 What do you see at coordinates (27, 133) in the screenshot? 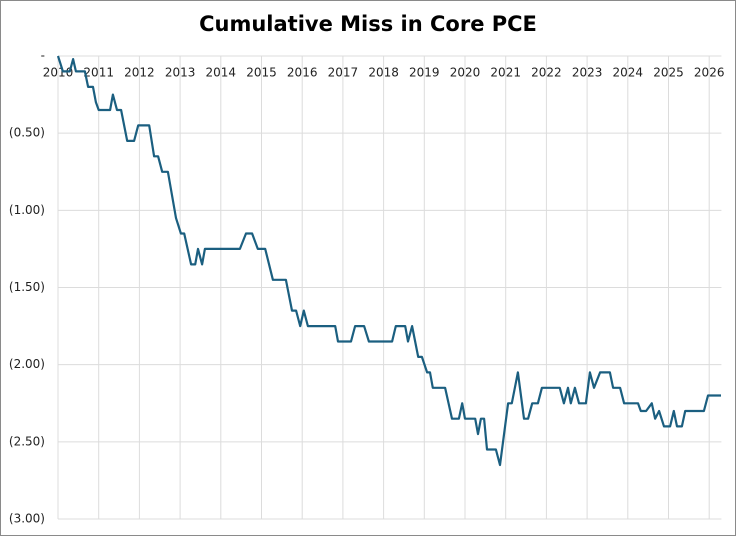
I see `y-tick-label: (0.50)` at bounding box center [27, 133].